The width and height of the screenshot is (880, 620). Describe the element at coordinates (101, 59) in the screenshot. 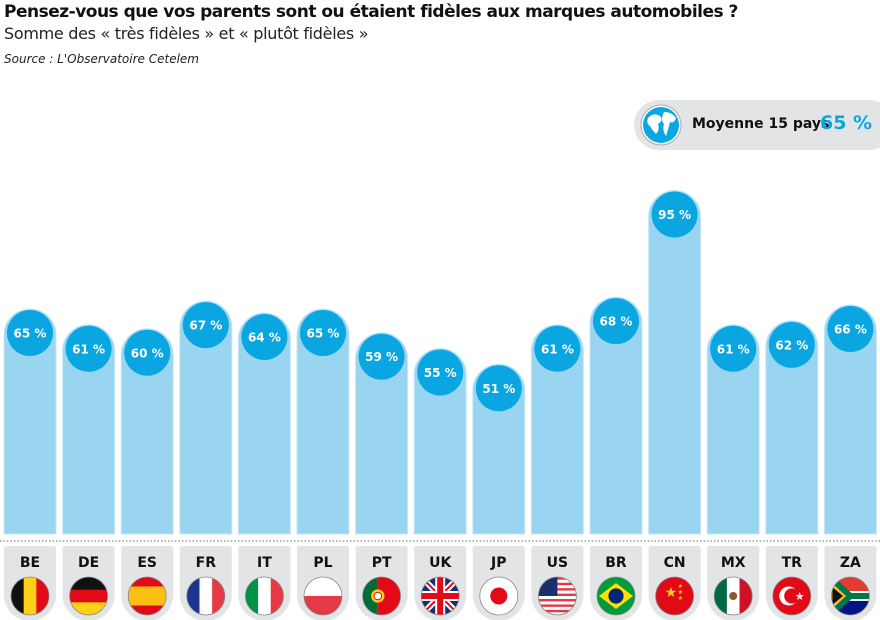

I see `chart-source: Source : L'Observatoire Cetelem` at that location.